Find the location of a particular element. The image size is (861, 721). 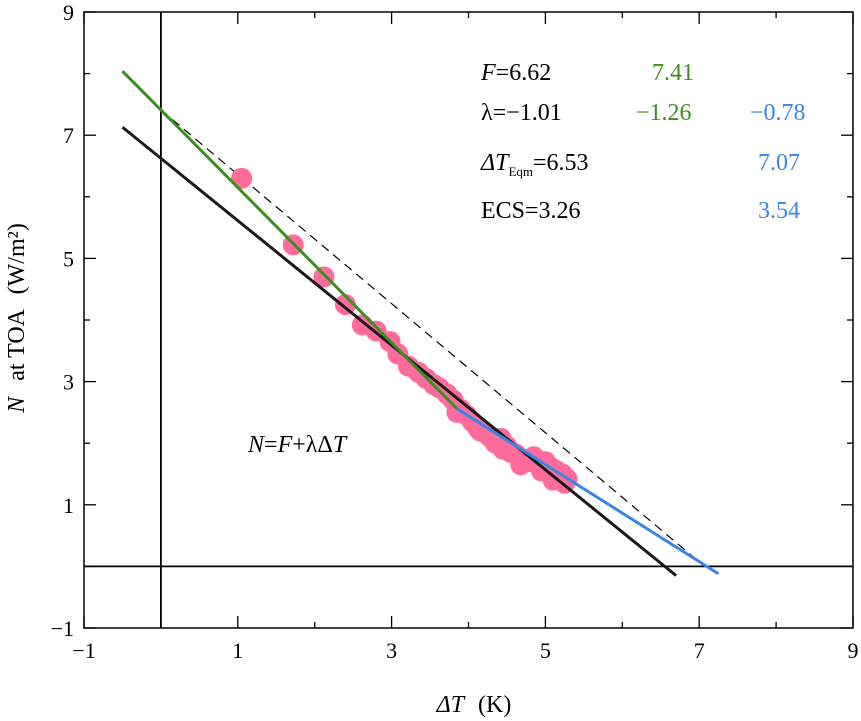

series-line-fit-late-years is located at coordinates (588, 491).